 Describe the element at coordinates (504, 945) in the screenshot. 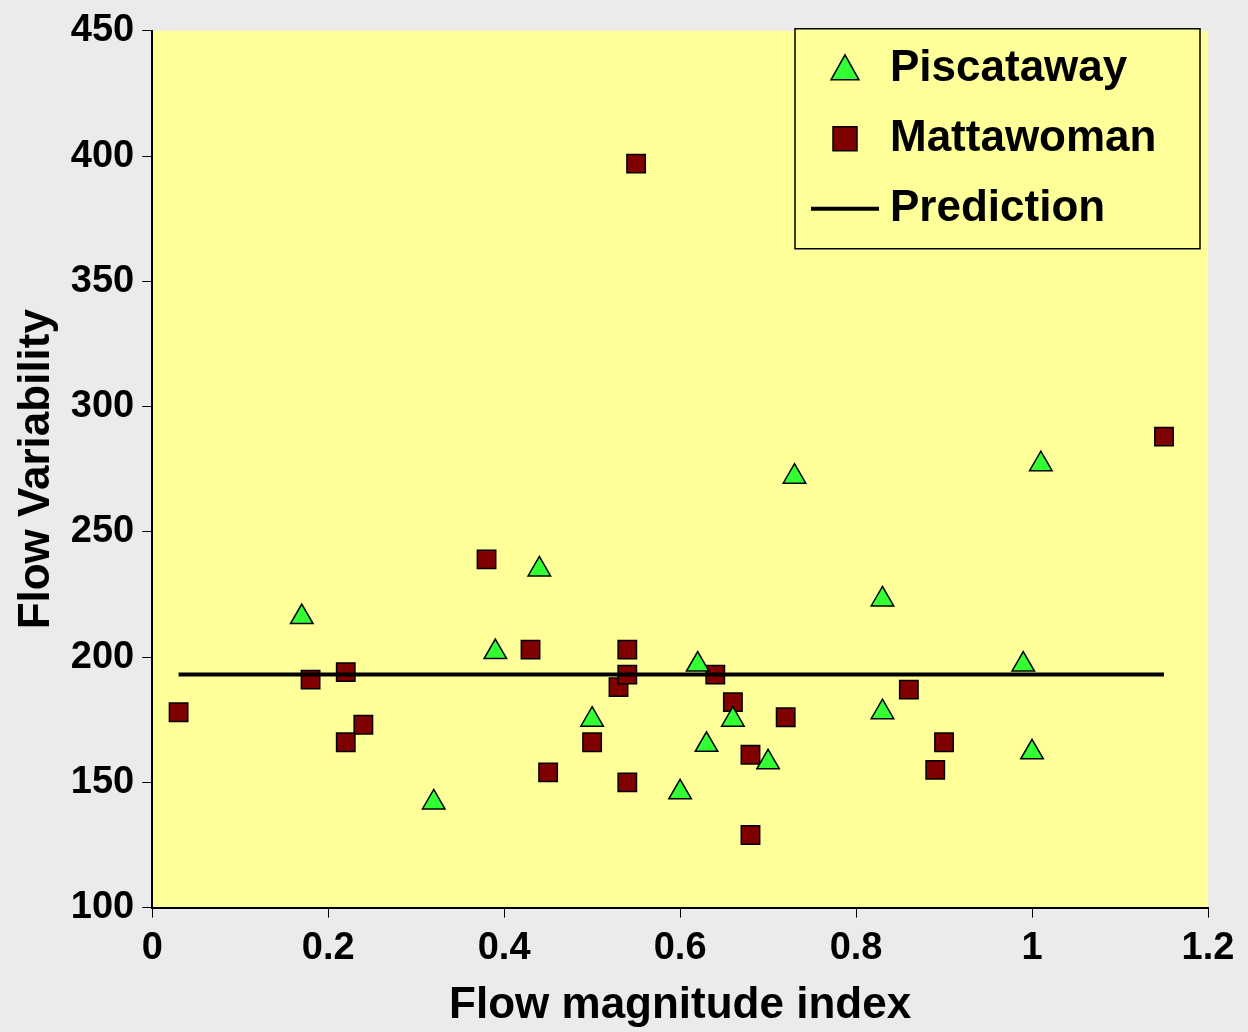

I see `x-tick-label: 0.4` at that location.